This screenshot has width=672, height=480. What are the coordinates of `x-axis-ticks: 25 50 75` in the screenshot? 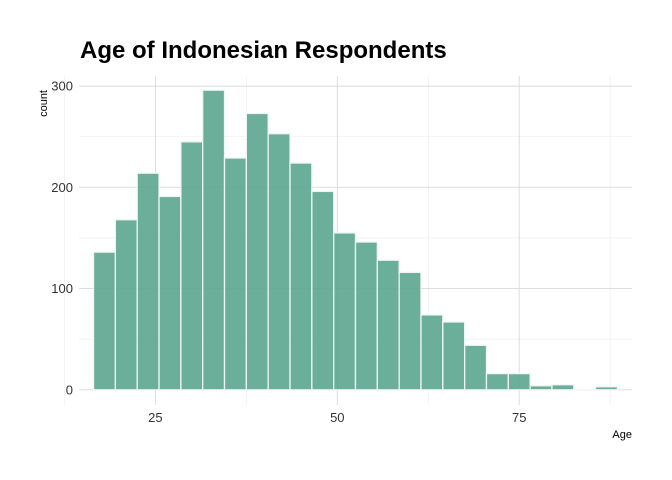 It's located at (337, 417).